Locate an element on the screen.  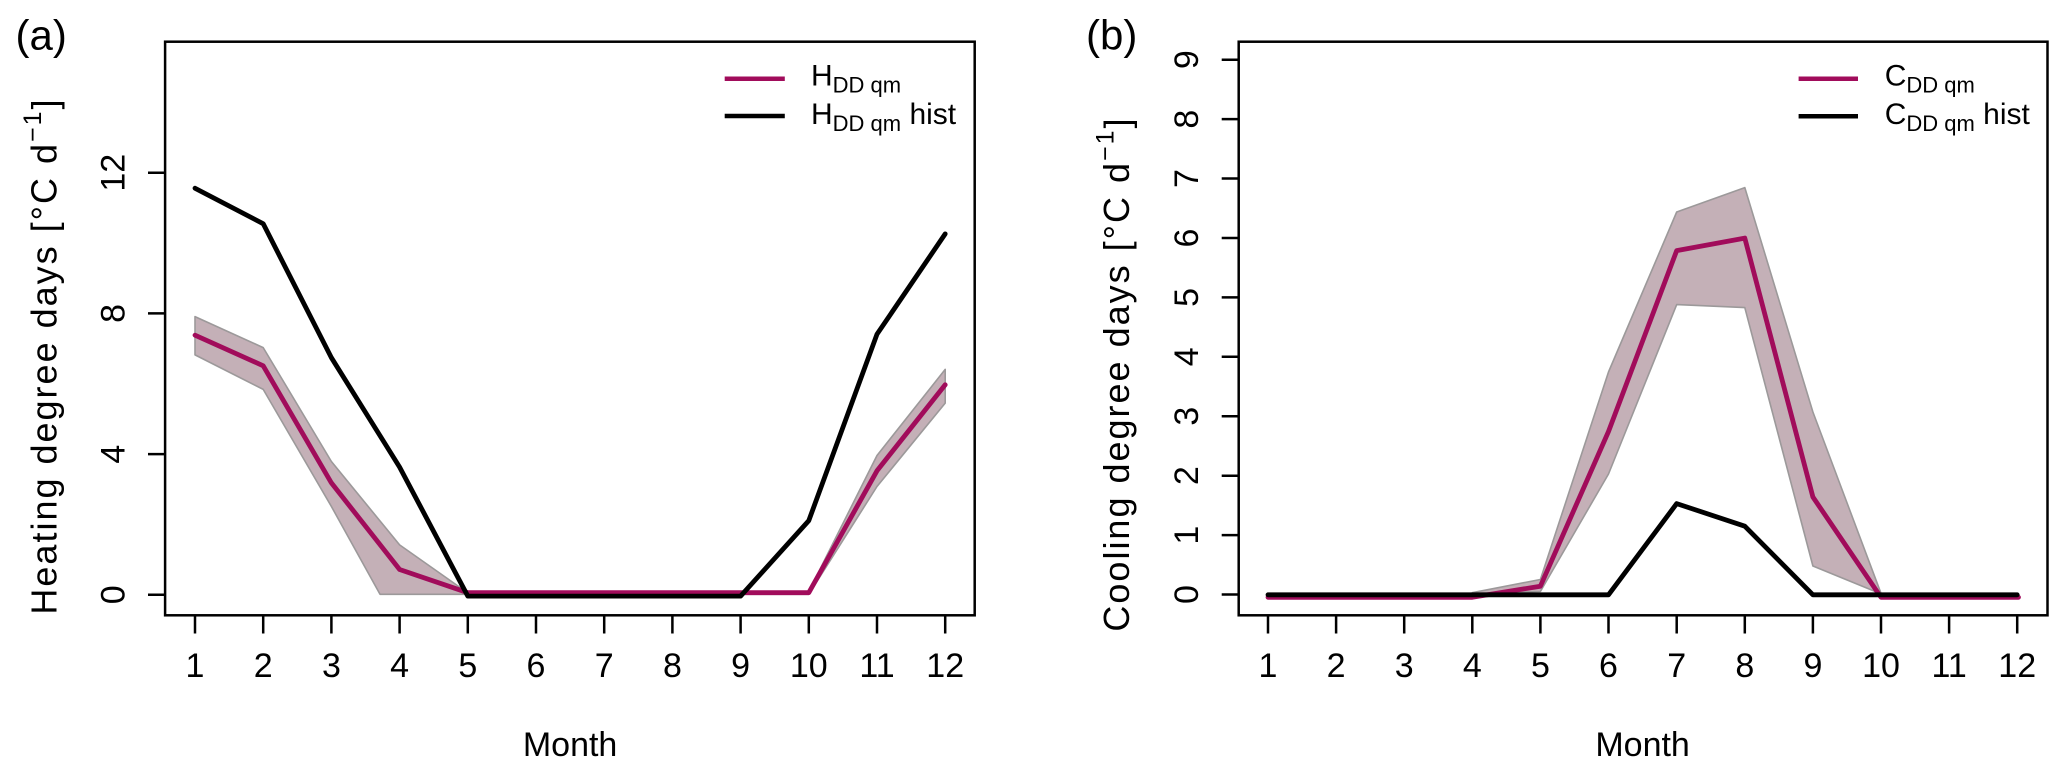
svg-text: Heating degree days [°C d−1] is located at coordinates (42, 355).